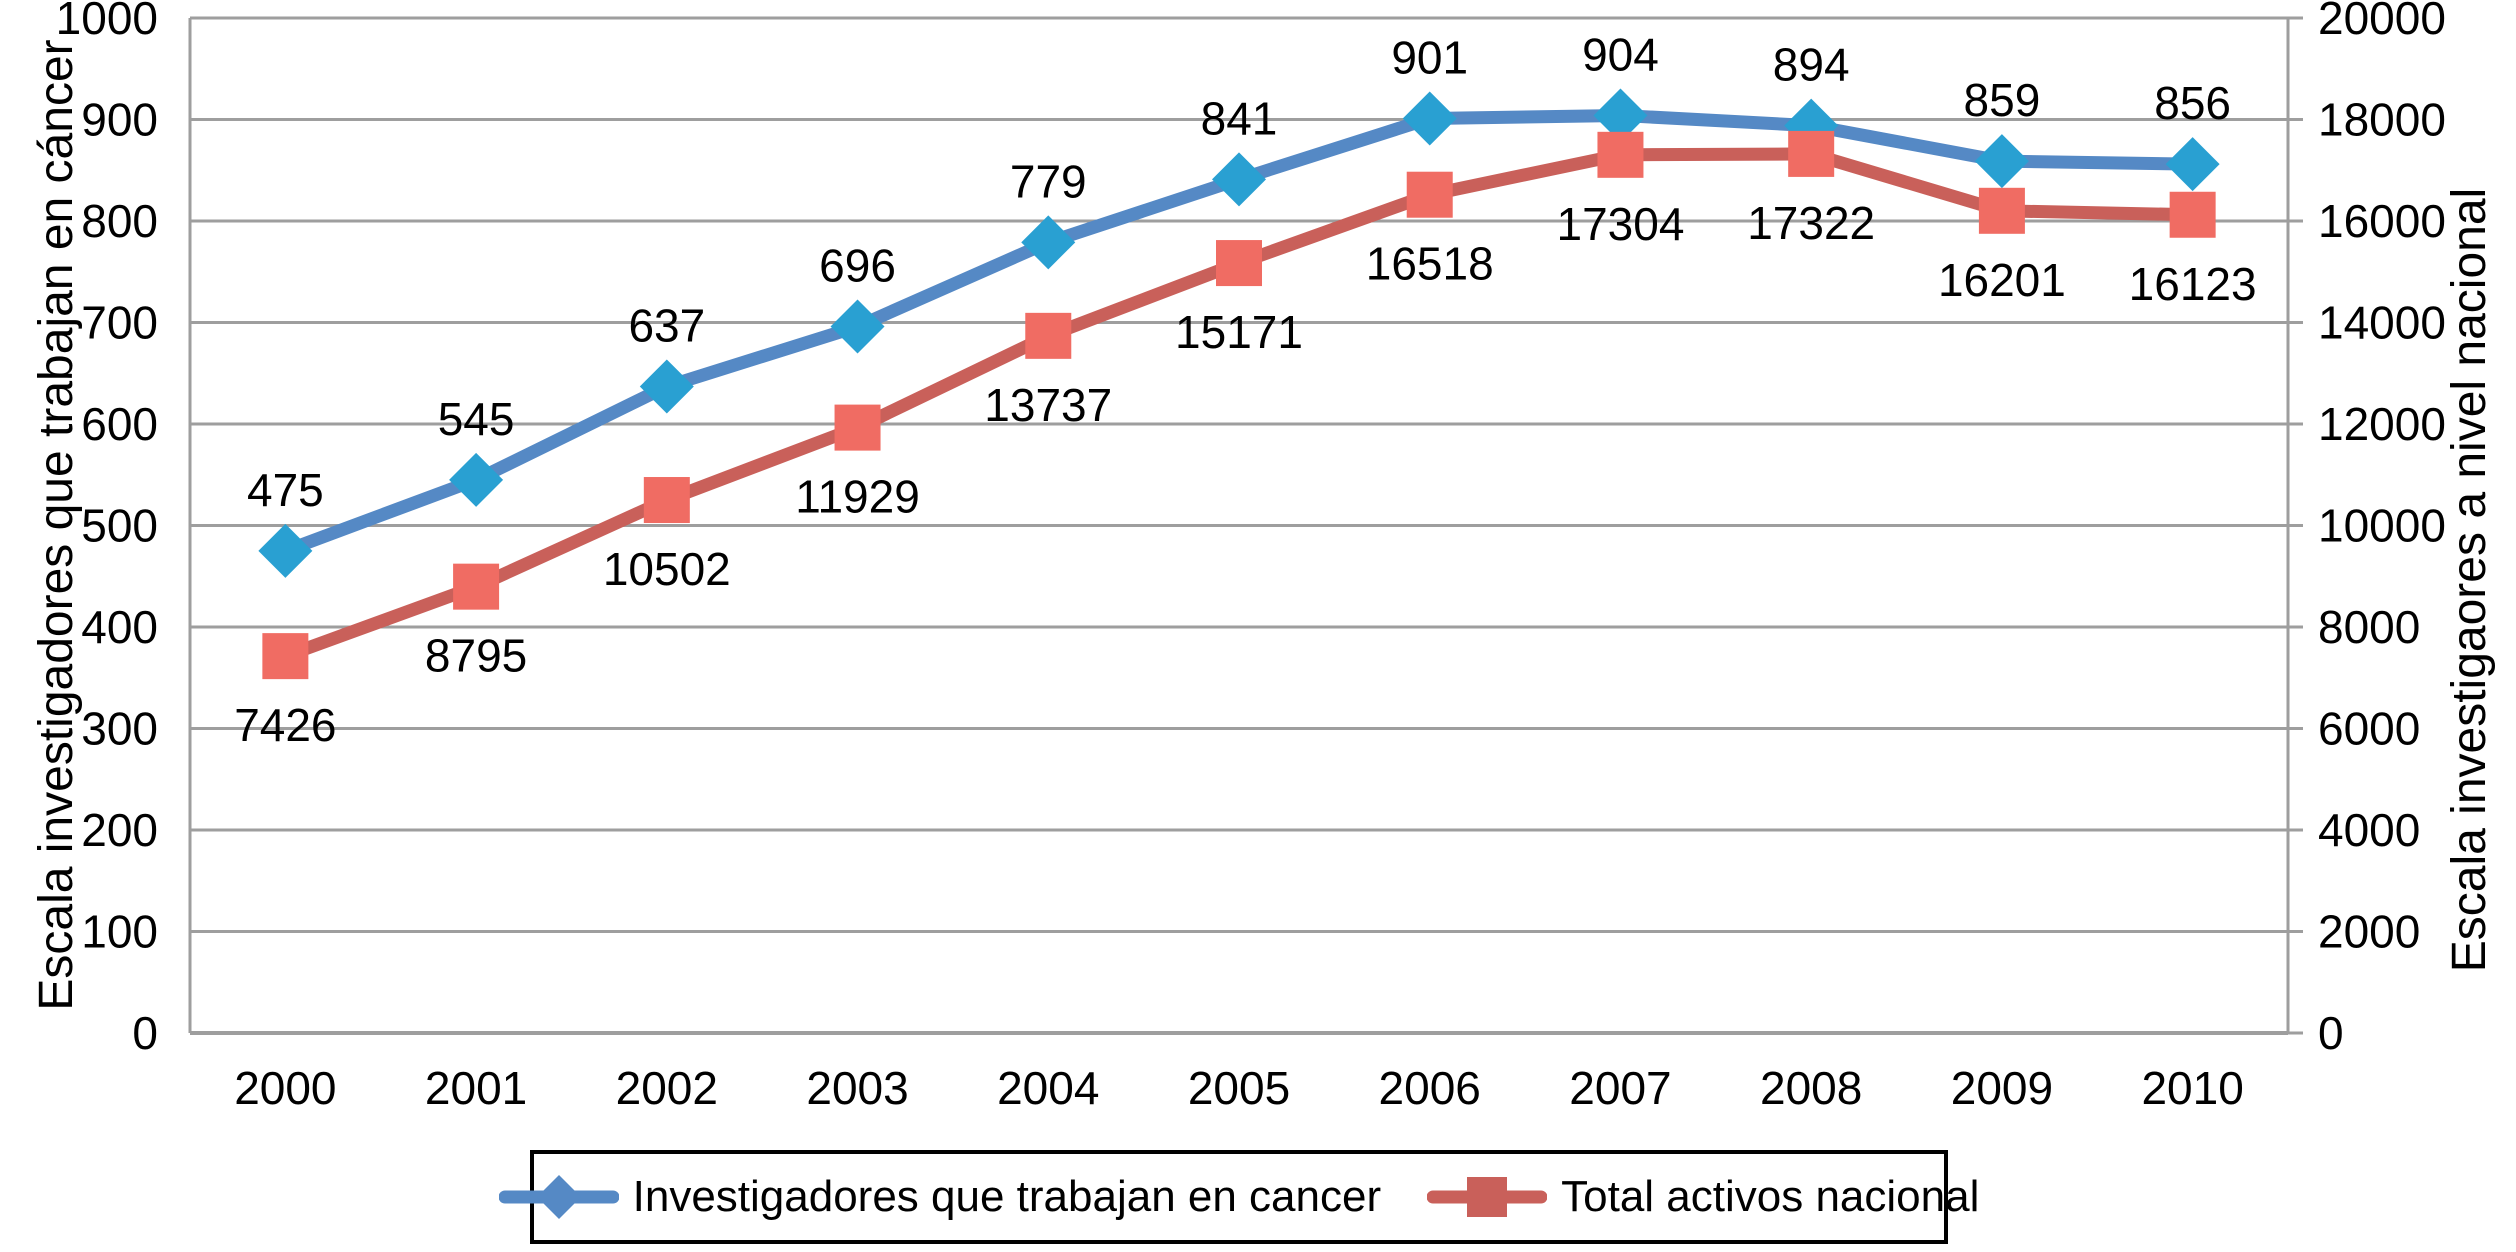 The height and width of the screenshot is (1252, 2516). What do you see at coordinates (2002, 280) in the screenshot?
I see `data-label: 16201` at bounding box center [2002, 280].